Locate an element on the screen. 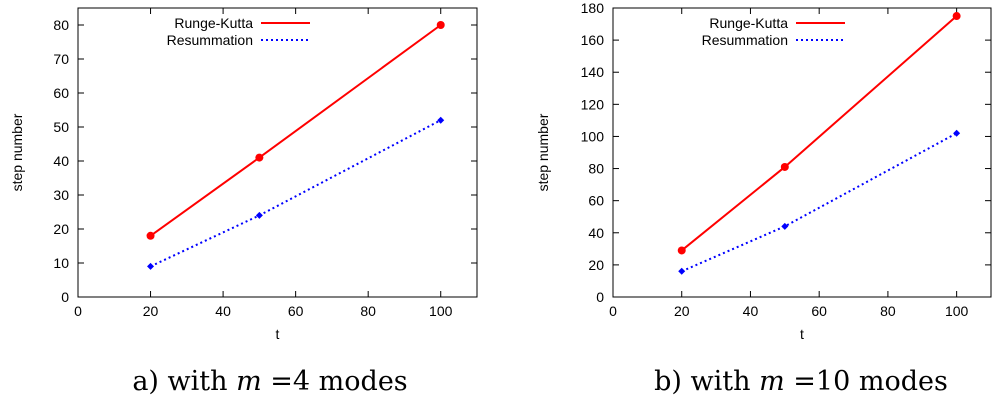 The width and height of the screenshot is (1002, 399). y-tick-label: 10 is located at coordinates (61, 263).